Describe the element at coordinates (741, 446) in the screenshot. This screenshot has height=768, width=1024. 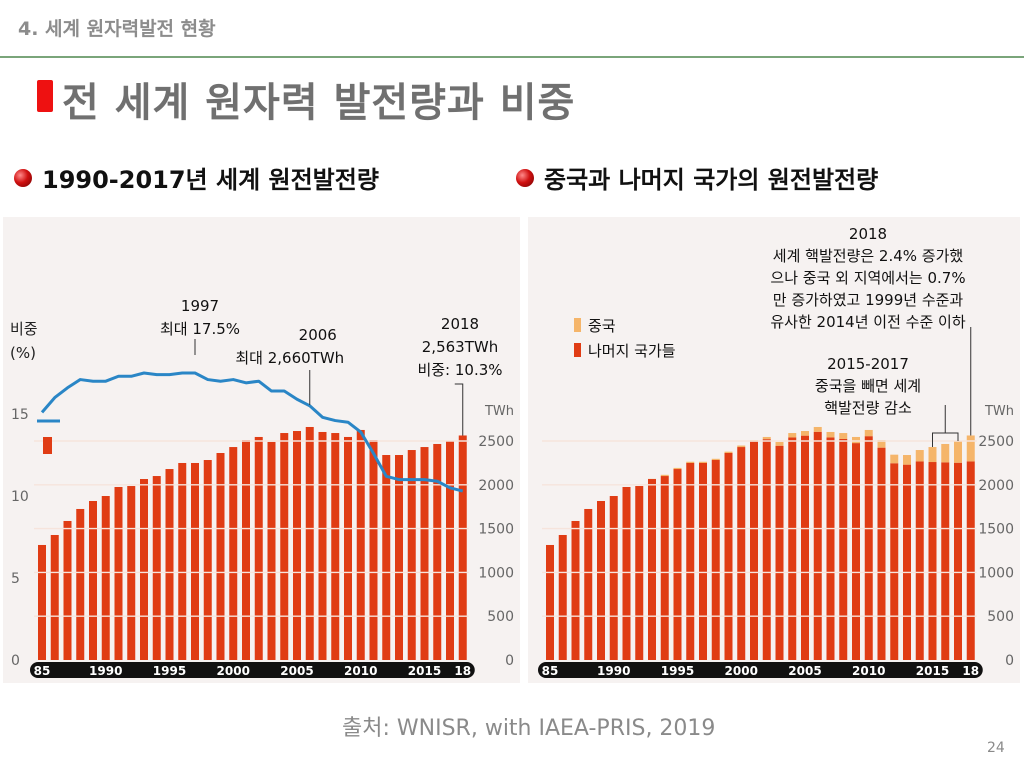
I see `bar-china-2000` at that location.